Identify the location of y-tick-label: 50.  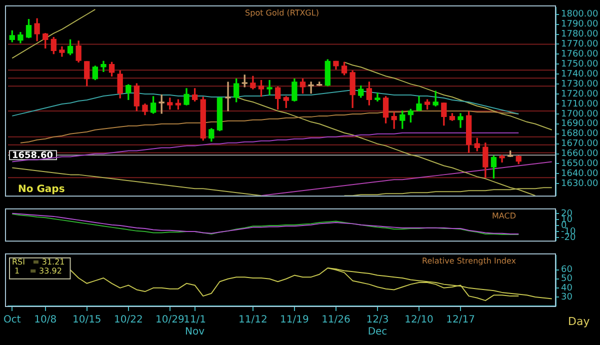
(567, 279).